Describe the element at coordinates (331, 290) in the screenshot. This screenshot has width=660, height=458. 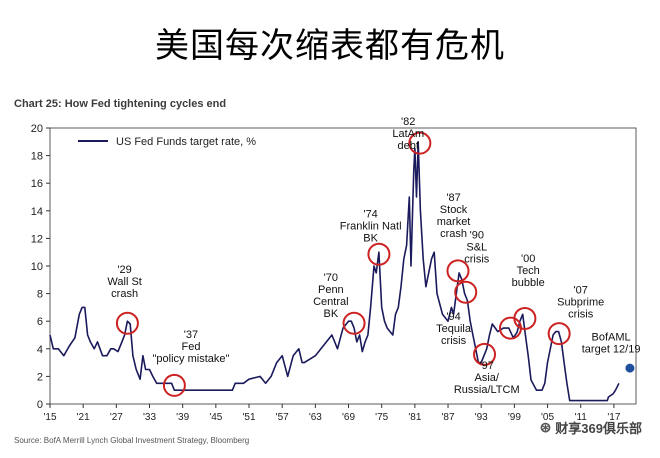
I see `annotation-line: Penn` at that location.